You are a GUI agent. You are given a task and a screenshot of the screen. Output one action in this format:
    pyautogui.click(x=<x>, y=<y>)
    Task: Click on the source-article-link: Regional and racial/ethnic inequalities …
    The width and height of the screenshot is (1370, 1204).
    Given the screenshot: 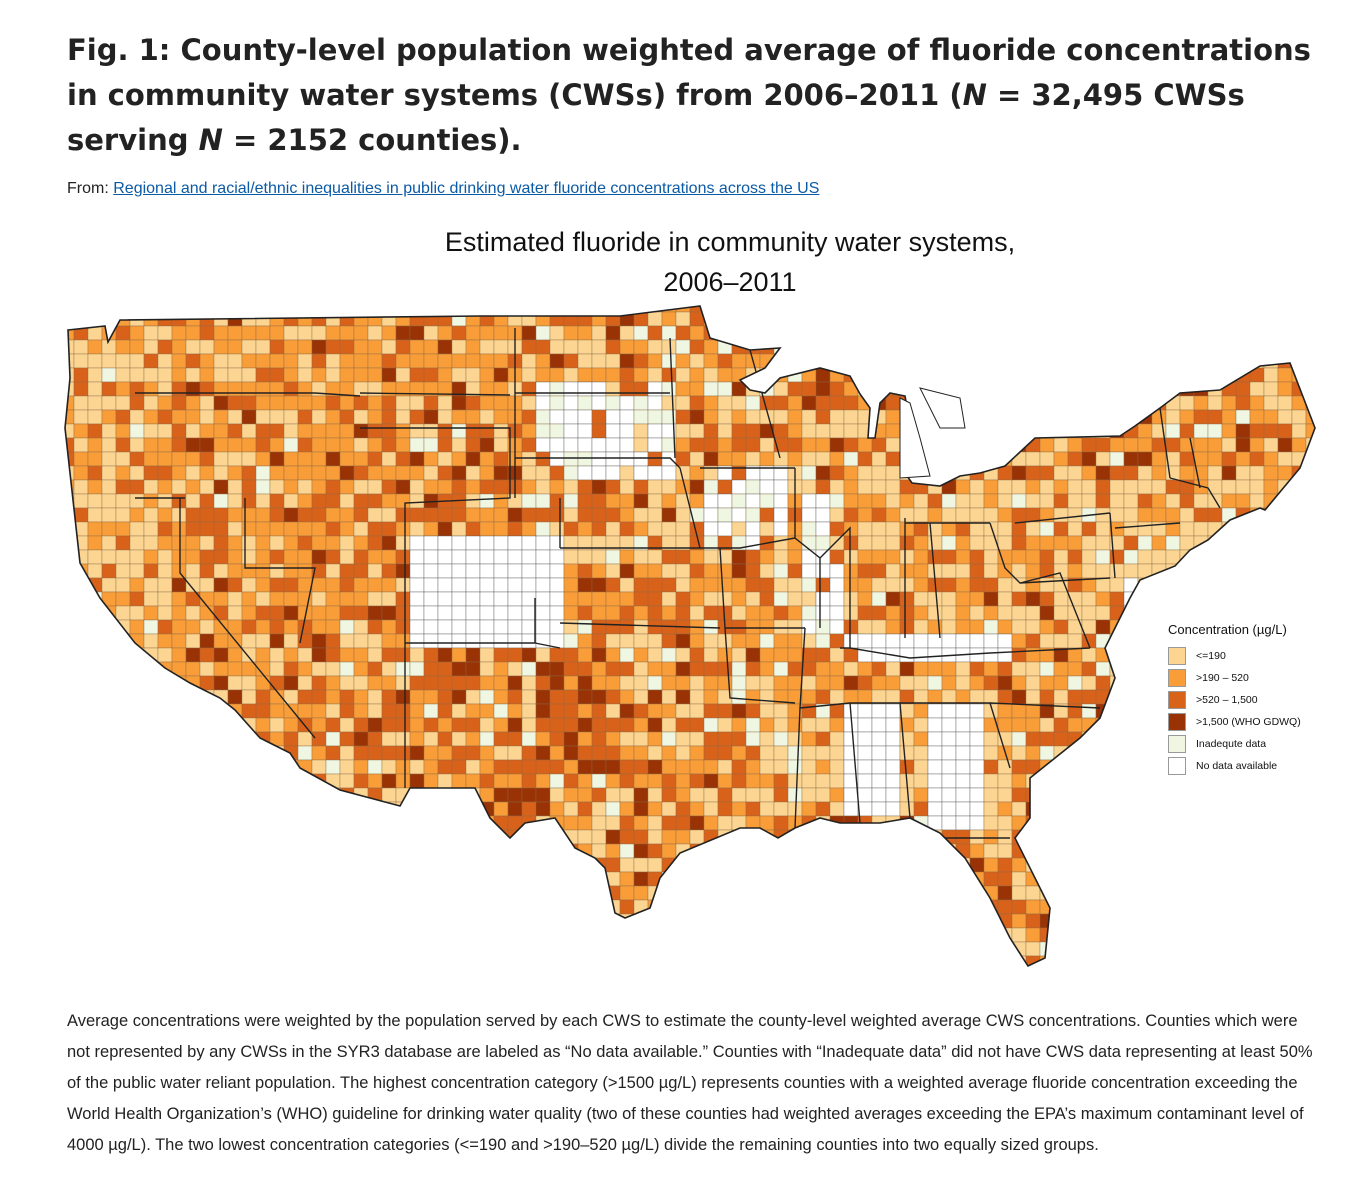 What is the action you would take?
    pyautogui.click(x=466, y=188)
    